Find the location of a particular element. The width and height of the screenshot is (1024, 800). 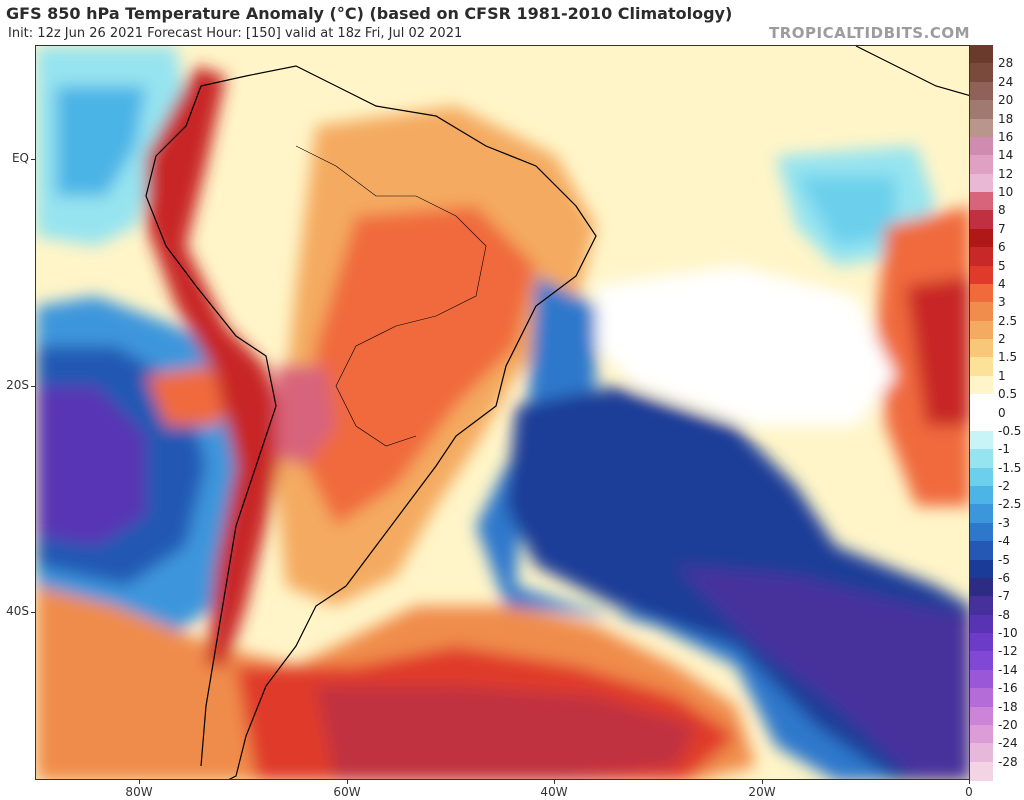

legend-label: -3 is located at coordinates (1004, 522).